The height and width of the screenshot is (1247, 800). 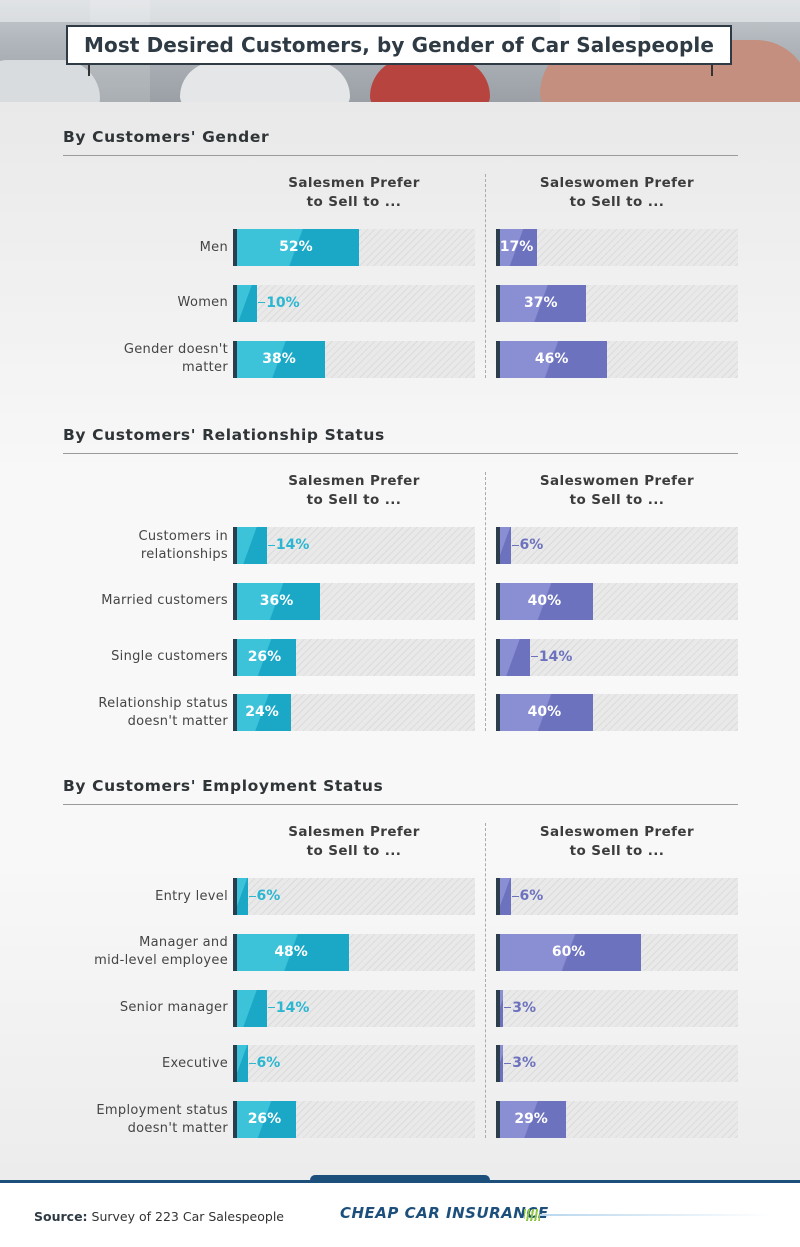 What do you see at coordinates (354, 657) in the screenshot?
I see `bar-track: 26%` at bounding box center [354, 657].